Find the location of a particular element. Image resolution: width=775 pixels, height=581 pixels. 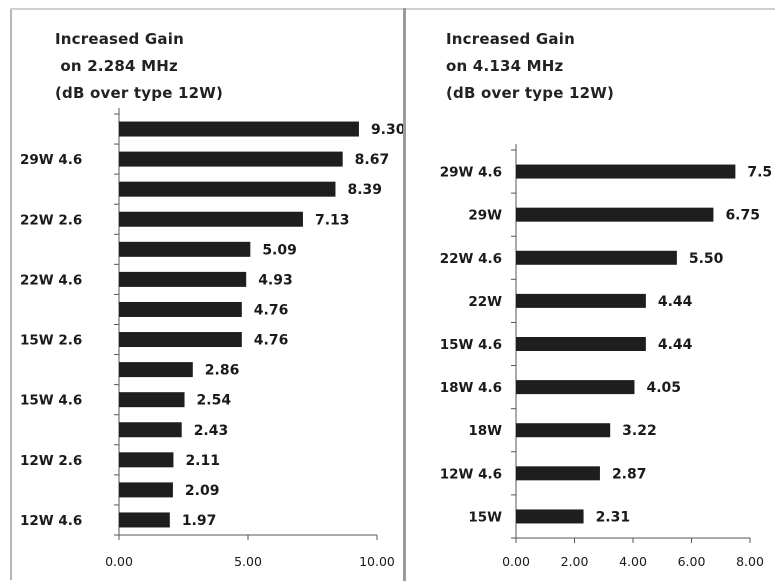

panel-divider is located at coordinates (404, 294).